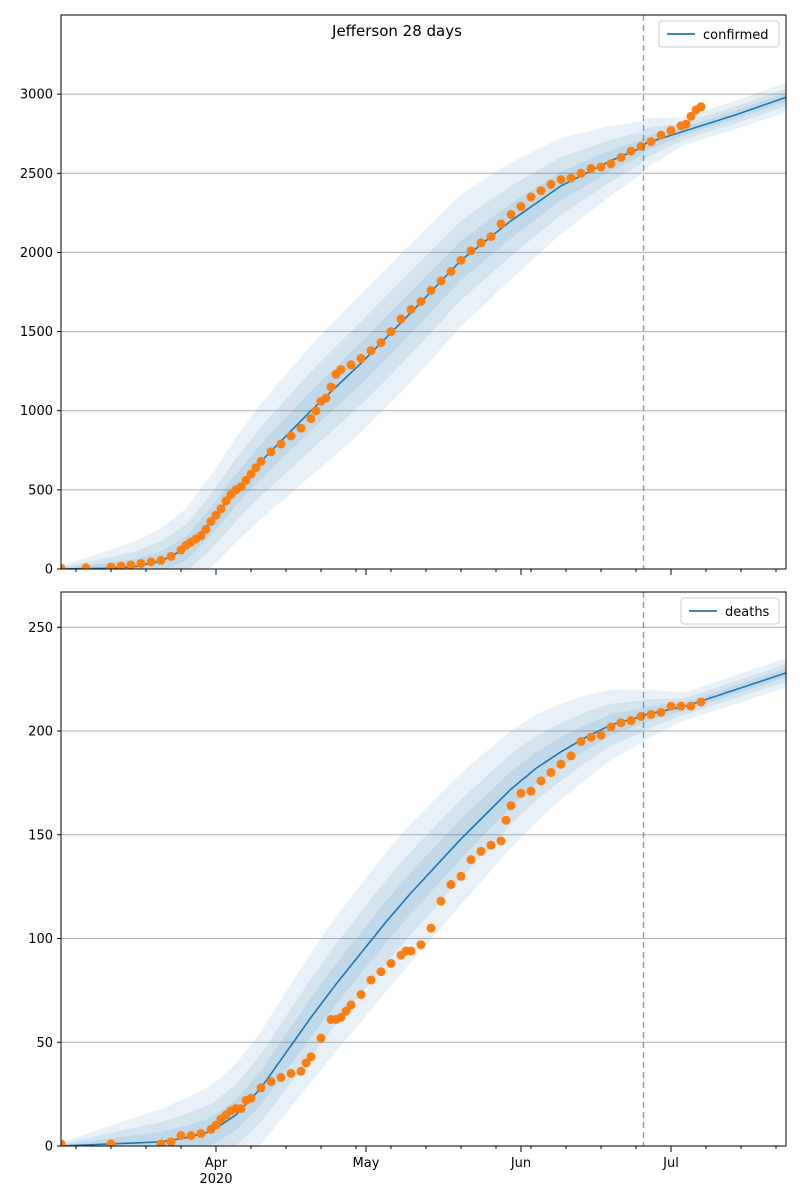  I want to click on y-tick-label: 500, so click(40, 490).